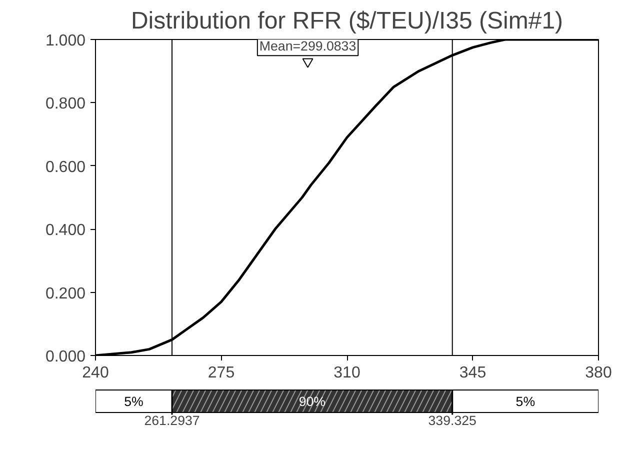  What do you see at coordinates (598, 373) in the screenshot?
I see `x-tick-label: 380` at bounding box center [598, 373].